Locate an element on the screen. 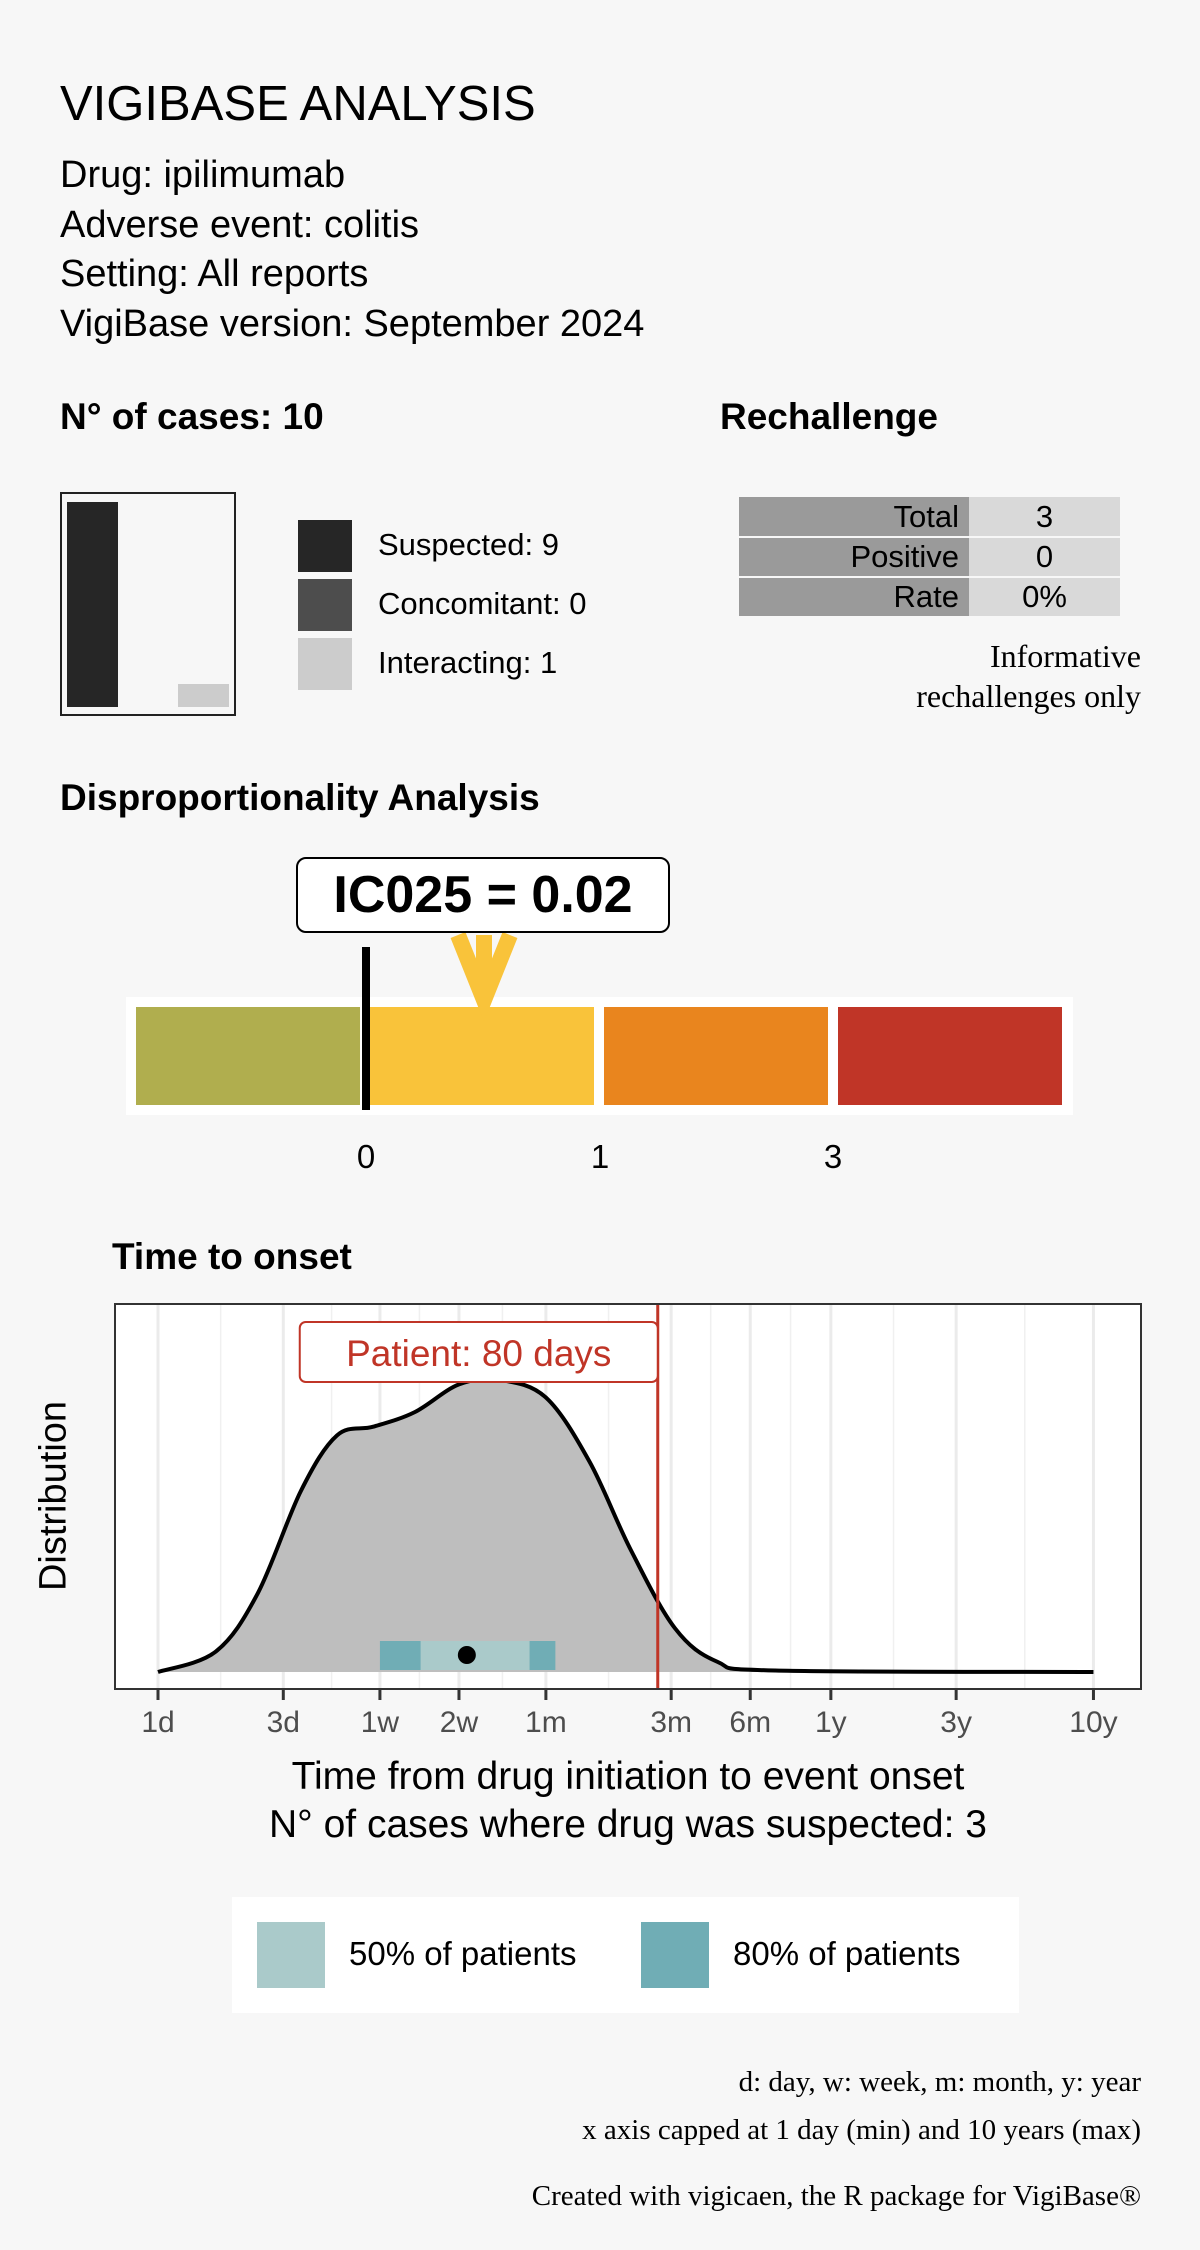 This screenshot has width=1200, height=2250. legend-label-concomitant: Concomitant: 0 is located at coordinates (482, 603).